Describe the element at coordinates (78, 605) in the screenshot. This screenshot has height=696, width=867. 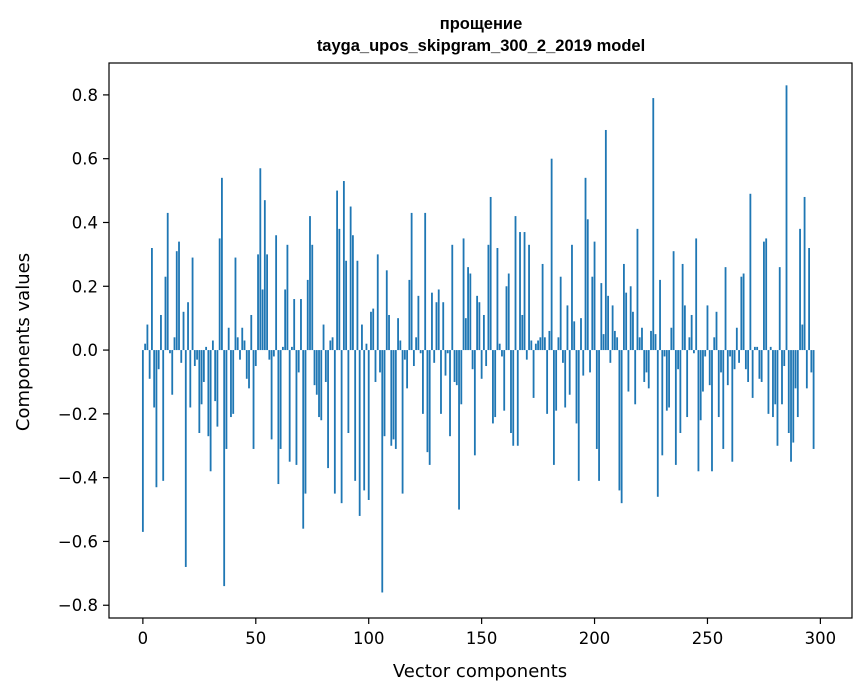
I see `y-tick-label: −0.8` at that location.